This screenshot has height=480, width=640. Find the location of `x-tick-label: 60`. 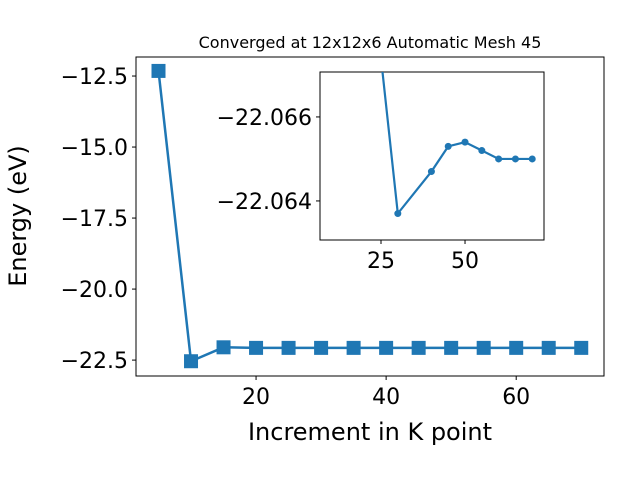

x-tick-label: 60 is located at coordinates (516, 397).